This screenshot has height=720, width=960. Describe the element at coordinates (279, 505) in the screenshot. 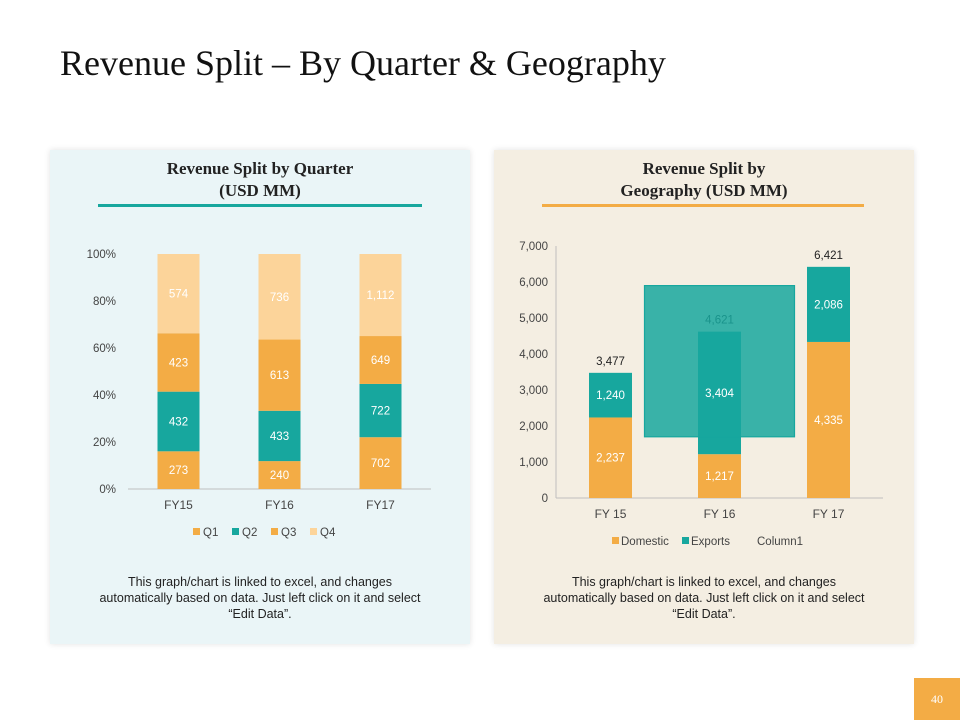

I see `x-tick-label: FY16` at that location.